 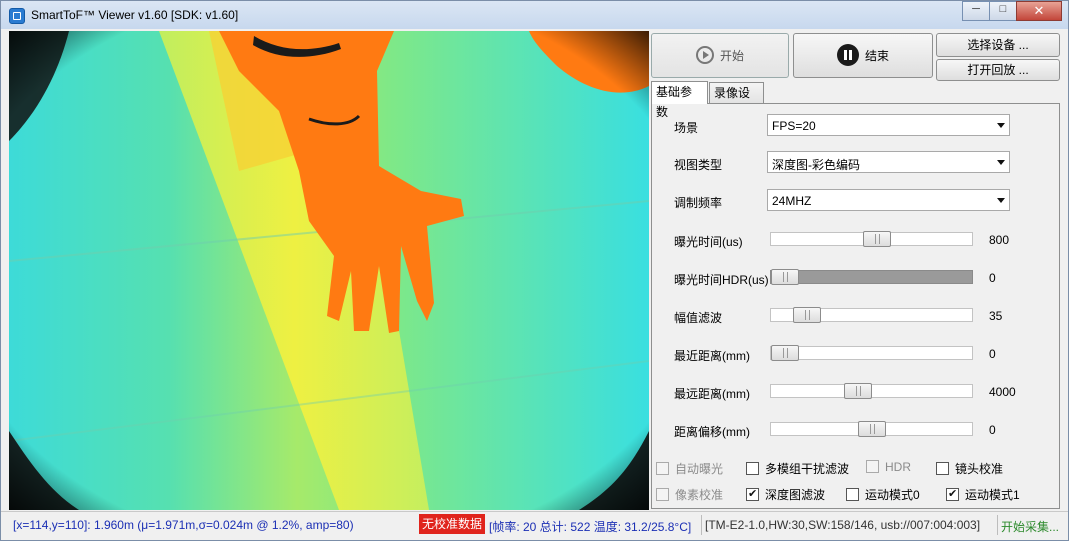 I want to click on max-distance-value: 4000, so click(x=1002, y=392).